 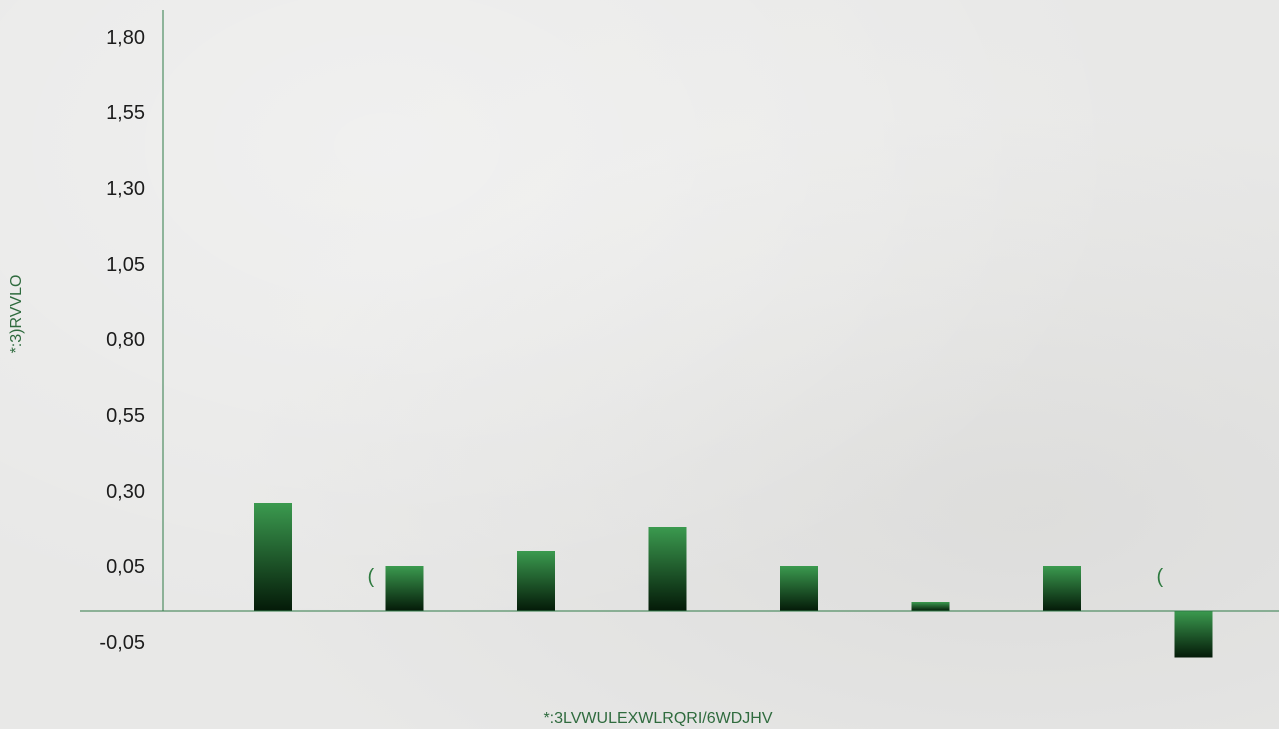 What do you see at coordinates (766, 577) in the screenshot?
I see `annotations: ((` at bounding box center [766, 577].